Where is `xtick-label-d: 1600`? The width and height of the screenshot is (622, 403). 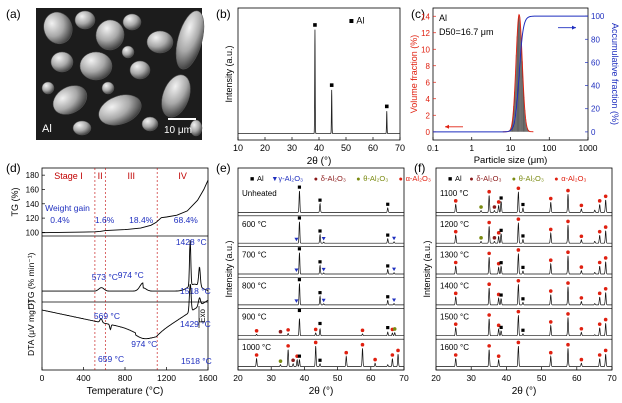
xtick-label-d: 1600 is located at coordinates (208, 378).